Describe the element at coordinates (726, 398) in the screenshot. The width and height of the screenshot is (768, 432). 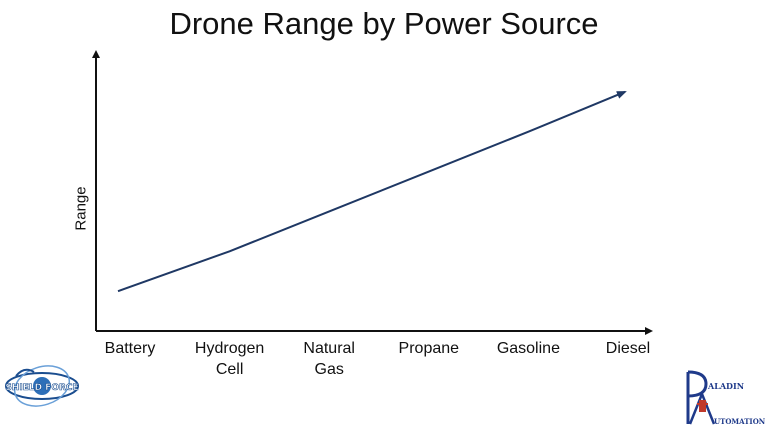
I see `paladin-automation-logo: ALADIN UTOMATION` at that location.